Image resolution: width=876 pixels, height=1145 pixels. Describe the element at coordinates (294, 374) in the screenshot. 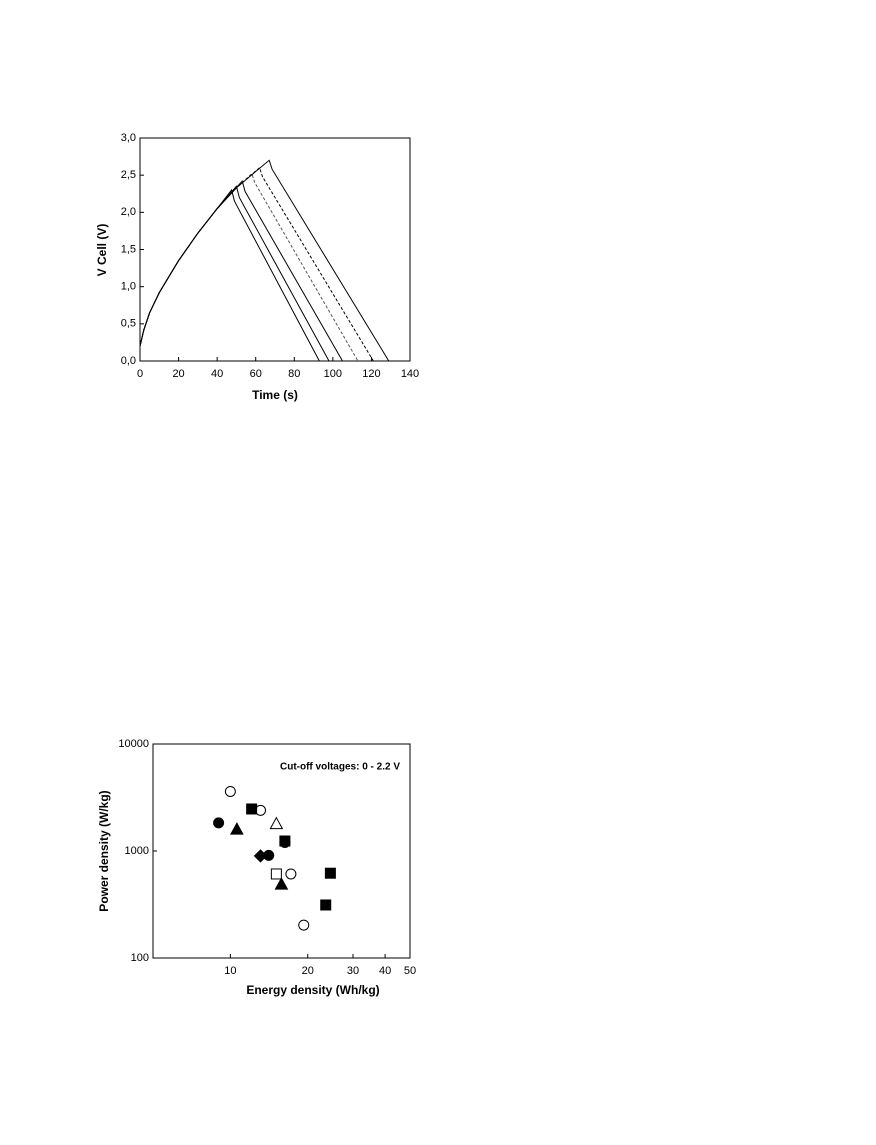

I see `x-tick-label: 80` at that location.